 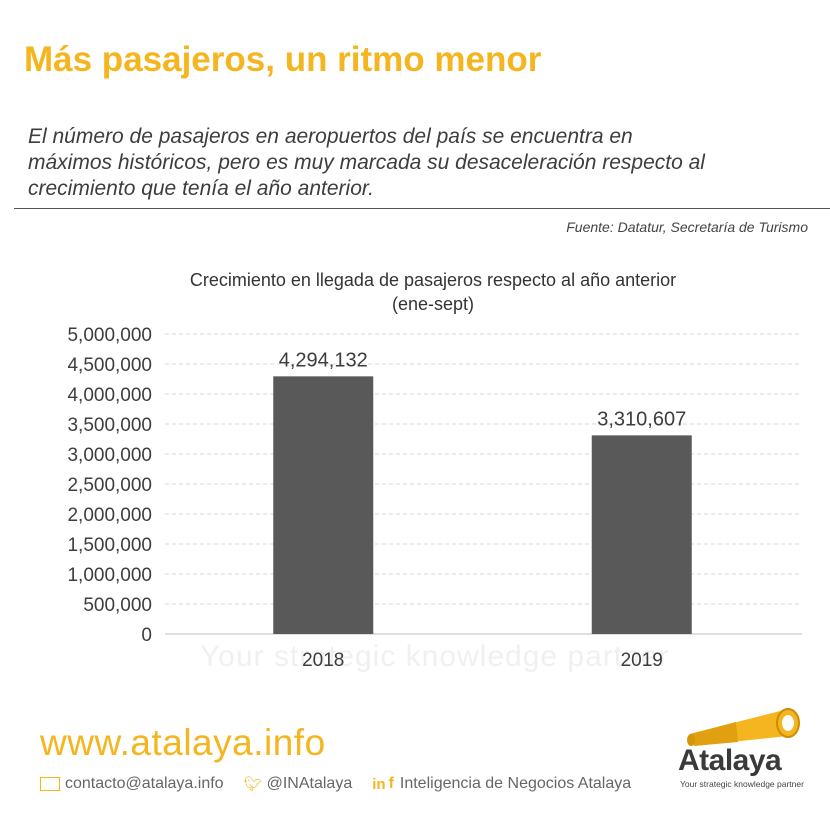 What do you see at coordinates (201, 188) in the screenshot?
I see `subtitle-line: crecimiento que tenía el año anterior.` at bounding box center [201, 188].